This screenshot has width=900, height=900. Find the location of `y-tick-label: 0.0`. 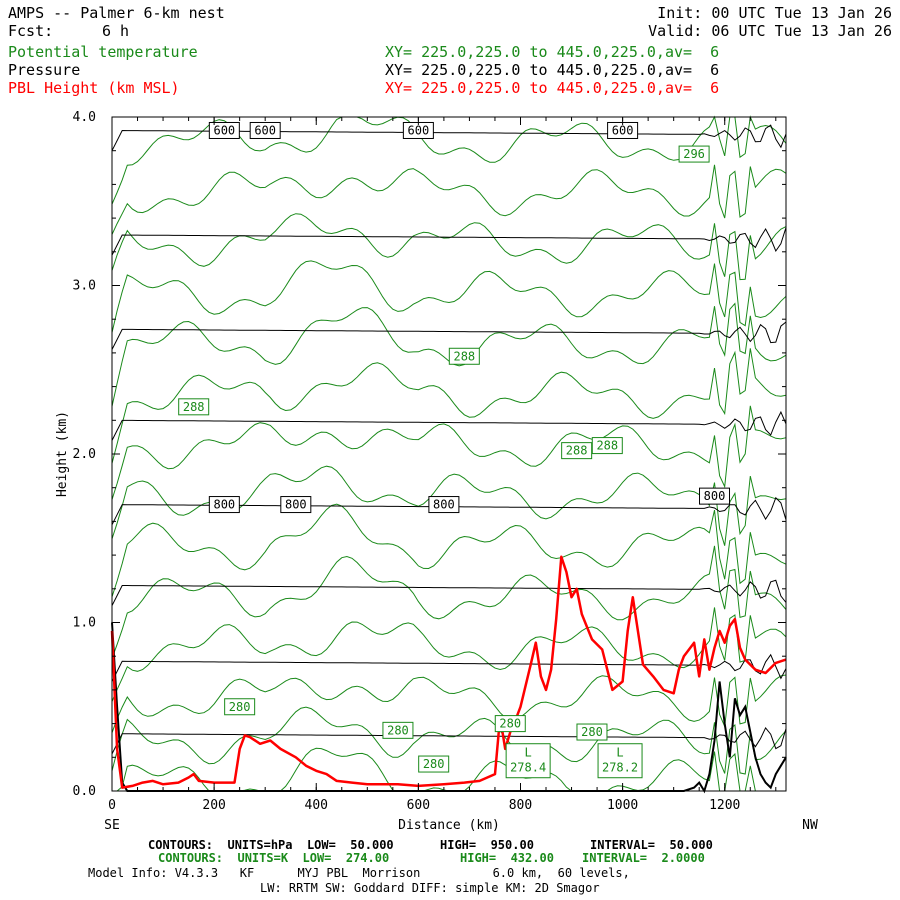

y-tick-label: 0.0 is located at coordinates (84, 791).